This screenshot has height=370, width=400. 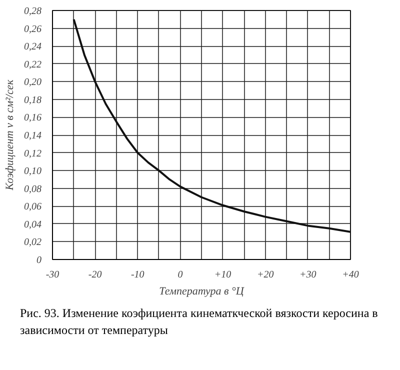 What do you see at coordinates (33, 172) in the screenshot?
I see `y-tick-label: 0,10` at bounding box center [33, 172].